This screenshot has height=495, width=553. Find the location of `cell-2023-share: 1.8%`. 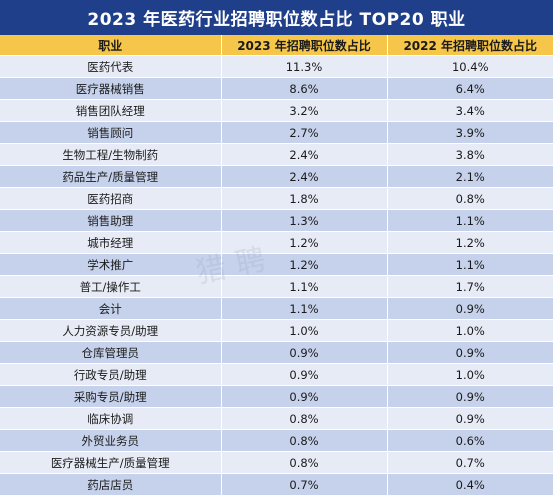

cell-2023-share: 1.8% is located at coordinates (304, 199).